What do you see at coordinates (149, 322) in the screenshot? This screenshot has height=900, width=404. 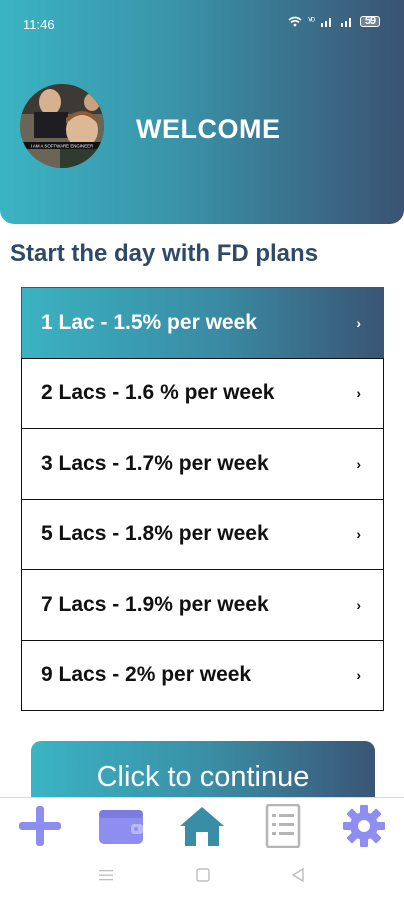 I see `plan-label: 1 Lac - 1.5% per week` at bounding box center [149, 322].